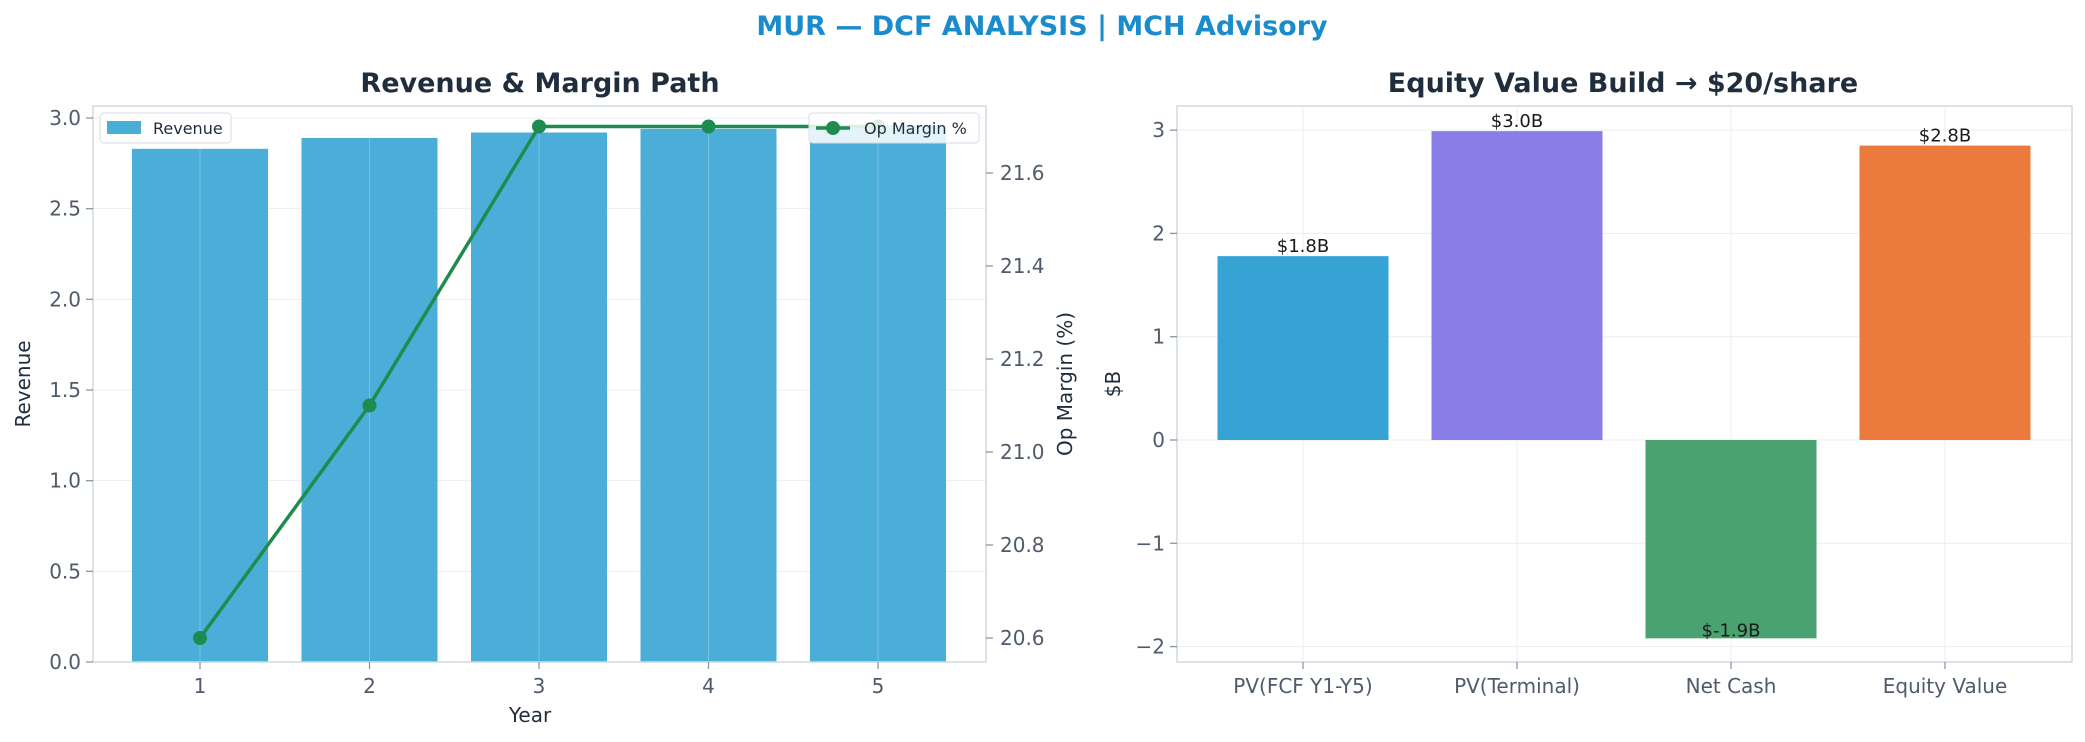 This screenshot has height=742, width=2085. I want to click on revenue-tick-label: 0.5, so click(65, 571).